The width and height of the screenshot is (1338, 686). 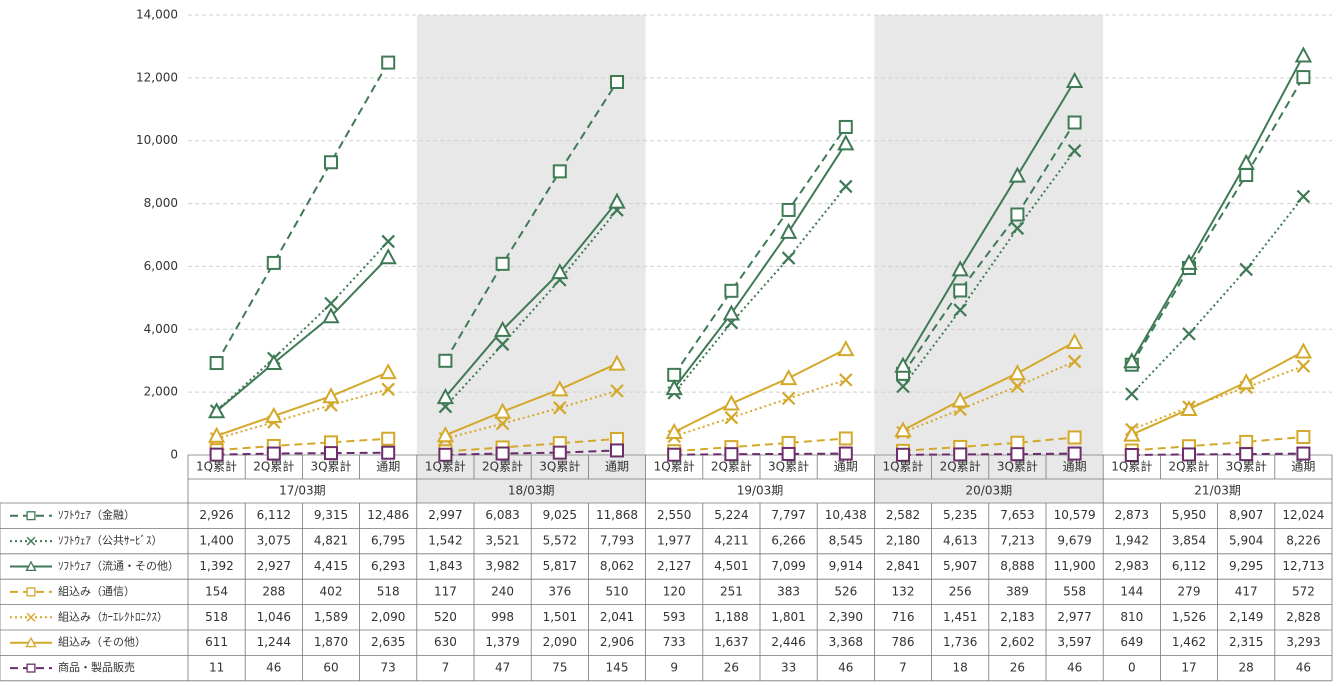 I want to click on table-cell: 518, so click(x=388, y=591).